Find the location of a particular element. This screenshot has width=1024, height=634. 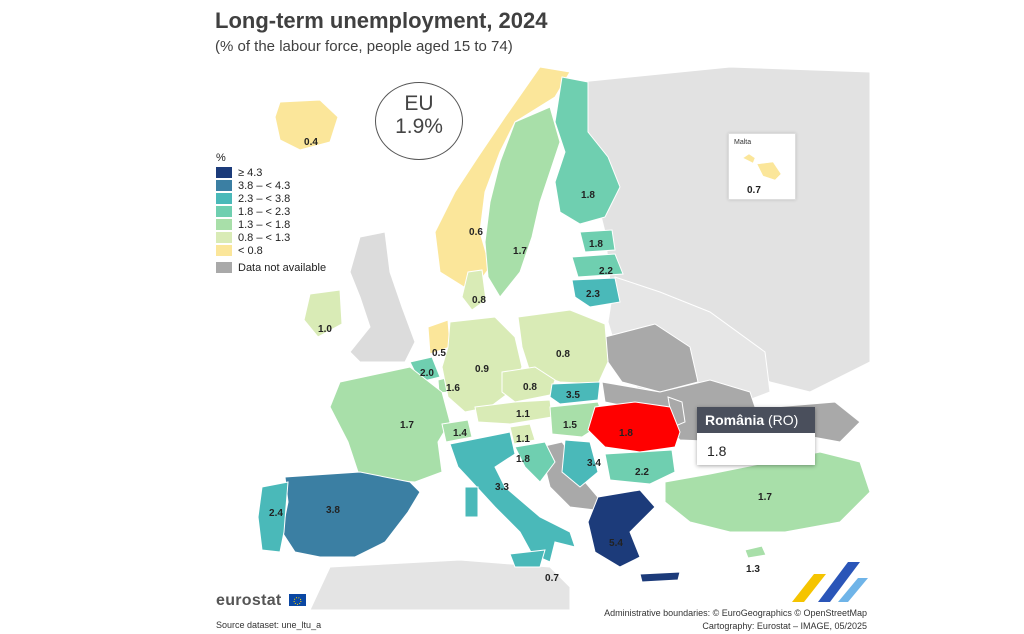

legend-unit: % is located at coordinates (221, 158).